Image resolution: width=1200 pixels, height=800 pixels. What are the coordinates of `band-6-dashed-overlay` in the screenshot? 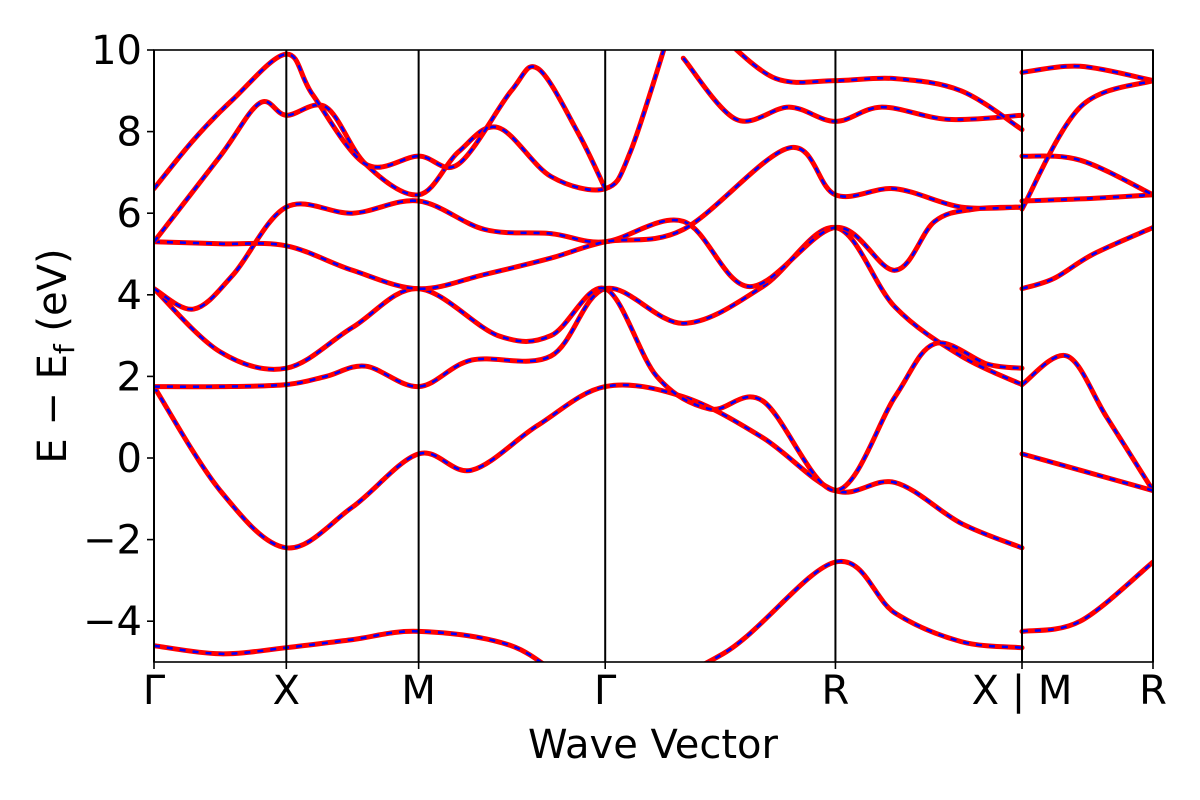 It's located at (409, 146).